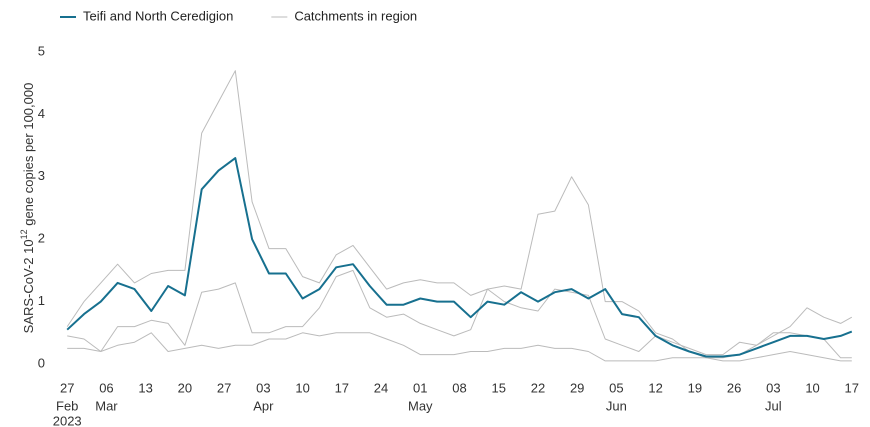 The image size is (870, 427). I want to click on y-tick-label: 4, so click(41, 113).